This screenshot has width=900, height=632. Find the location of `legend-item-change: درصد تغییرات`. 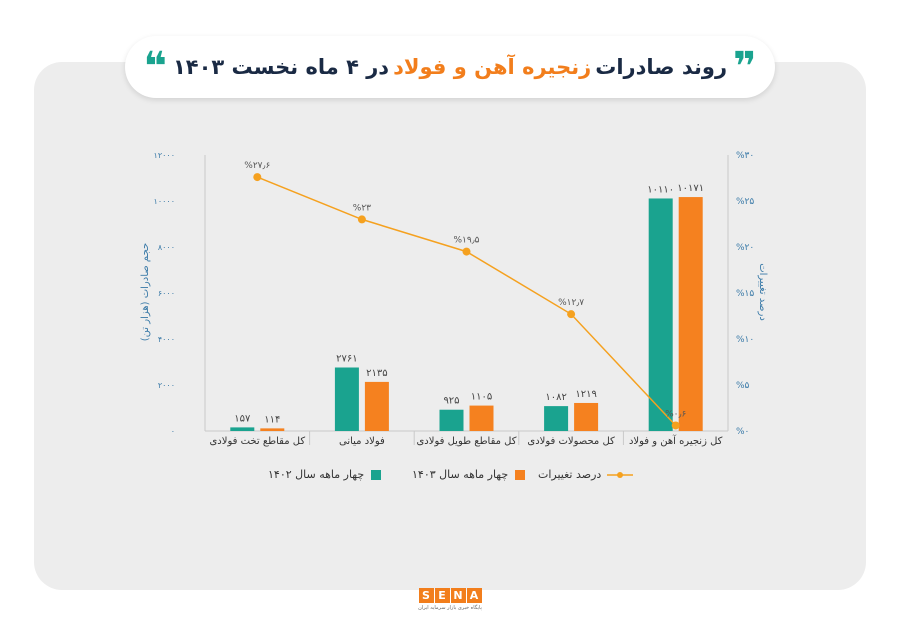

legend-item-change: درصد تغییرات is located at coordinates (586, 474).